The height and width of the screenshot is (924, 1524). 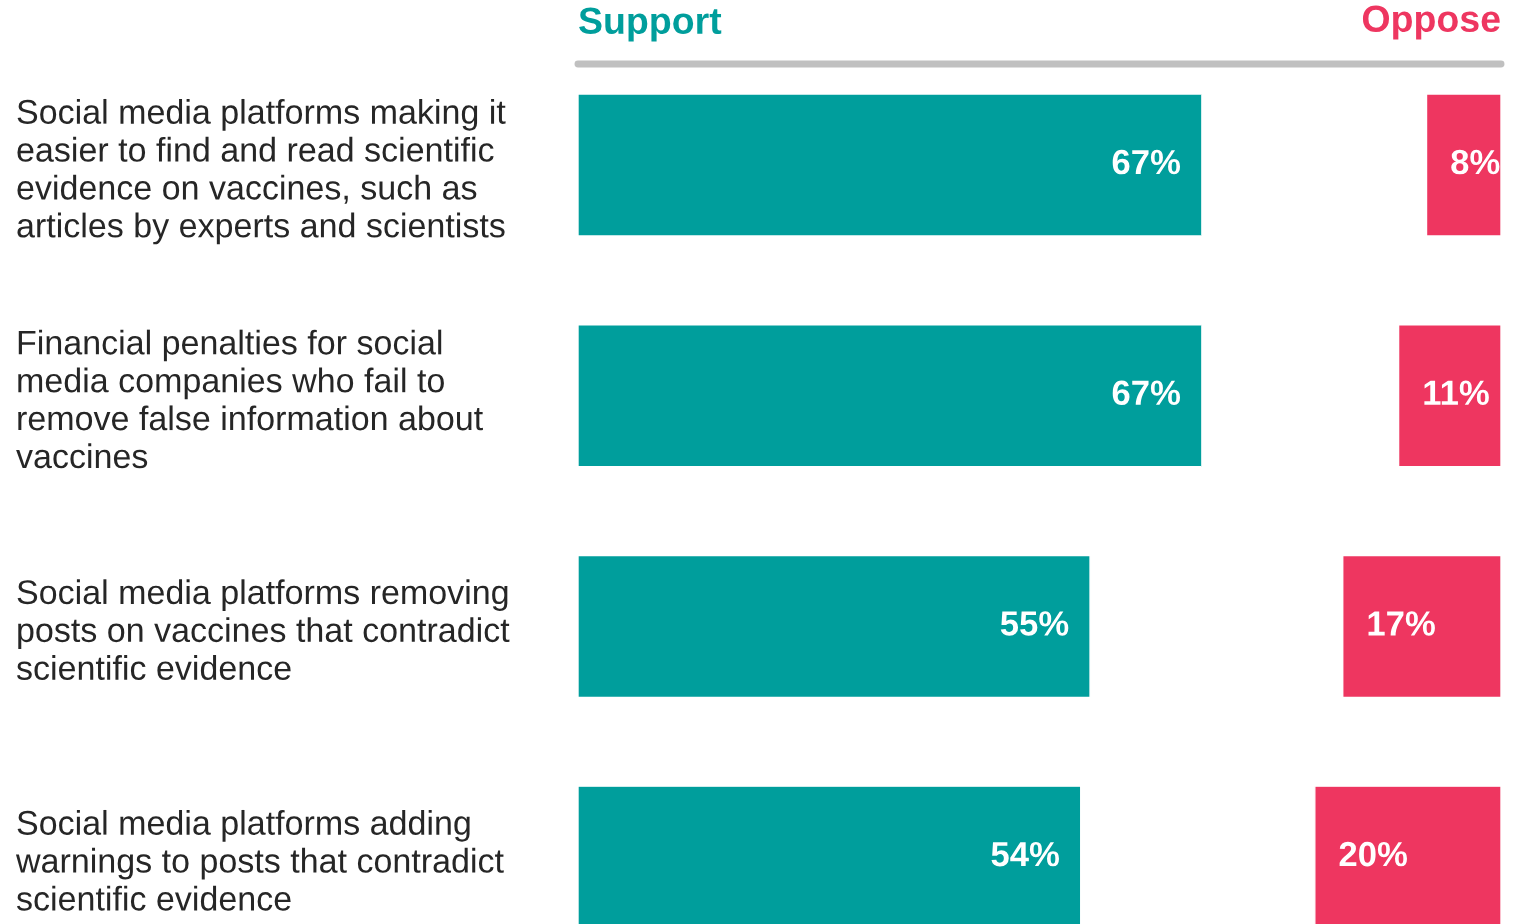 I want to click on y-tick-label: Social media platforms removing posts on vaccines that contradict scientific evidence, so click(x=263, y=630).